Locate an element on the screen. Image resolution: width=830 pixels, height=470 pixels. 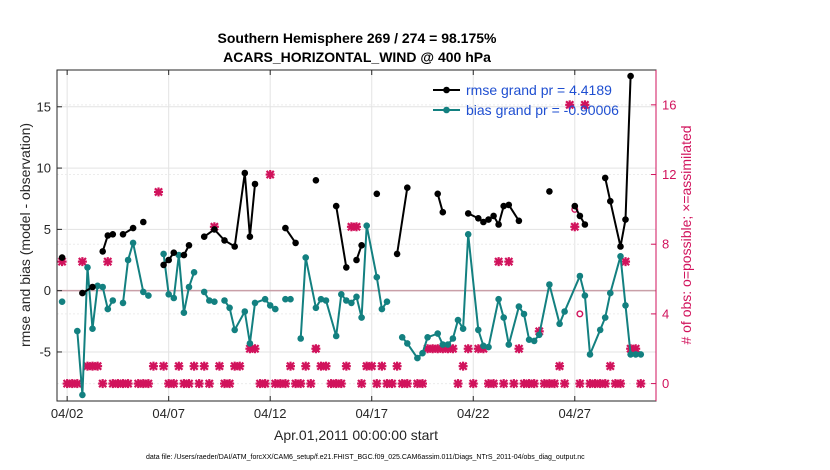
rmse-line-segment is located at coordinates (341, 236).